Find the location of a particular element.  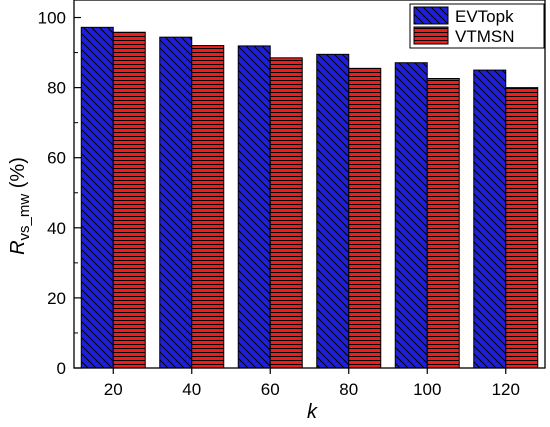

y-tick-label: 60 is located at coordinates (56, 158).